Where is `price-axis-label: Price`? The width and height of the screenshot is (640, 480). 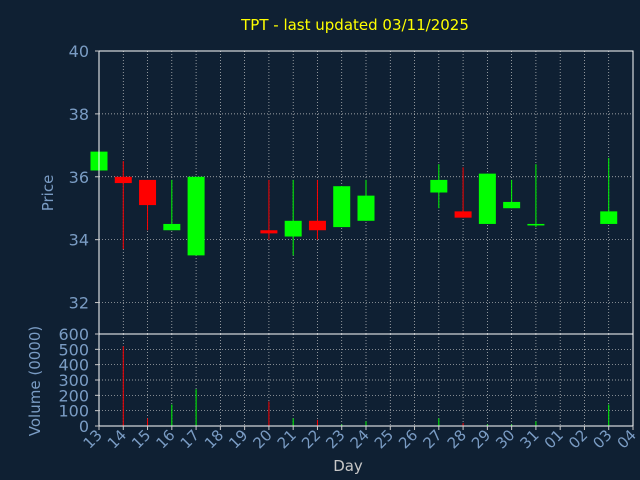
price-axis-label: Price is located at coordinates (48, 193).